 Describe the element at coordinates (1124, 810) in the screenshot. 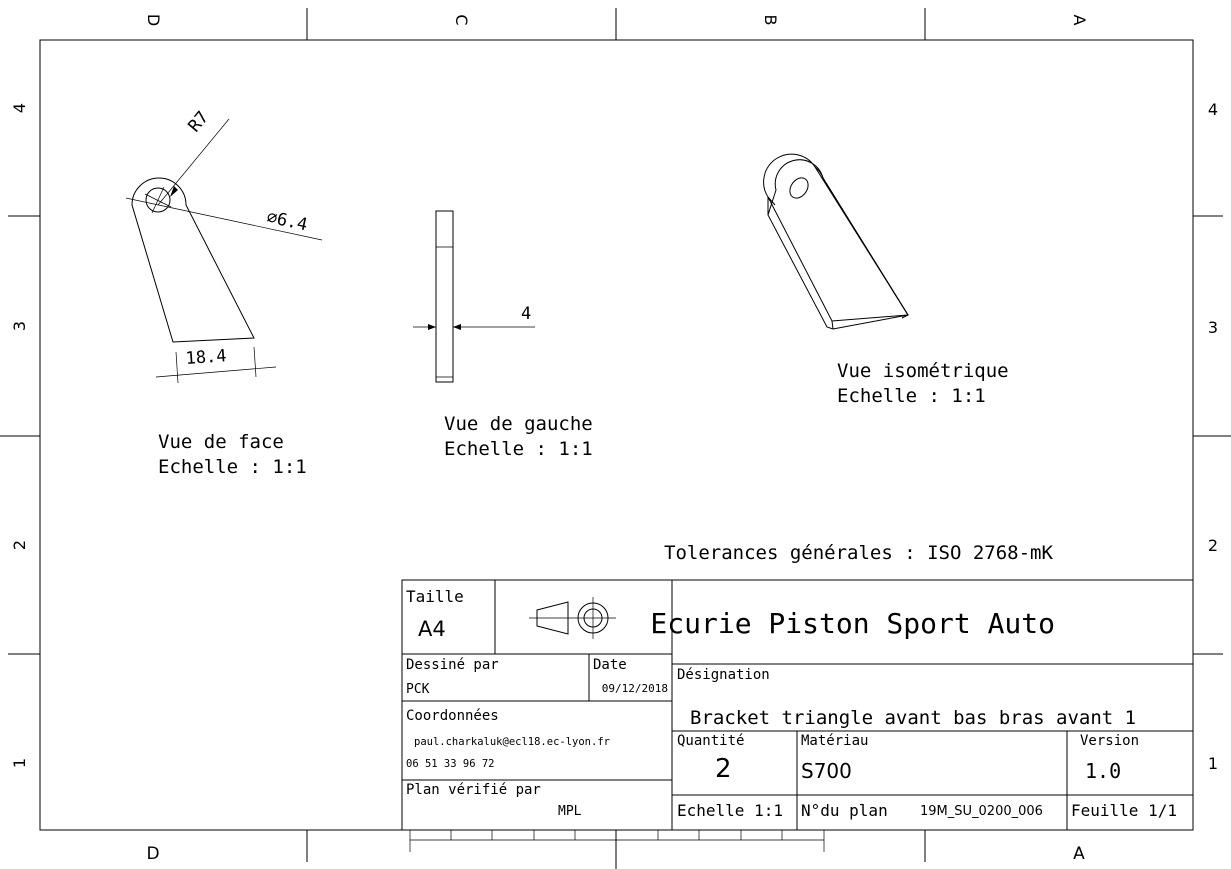

I see `sheet-value: Feuille 1/1` at that location.